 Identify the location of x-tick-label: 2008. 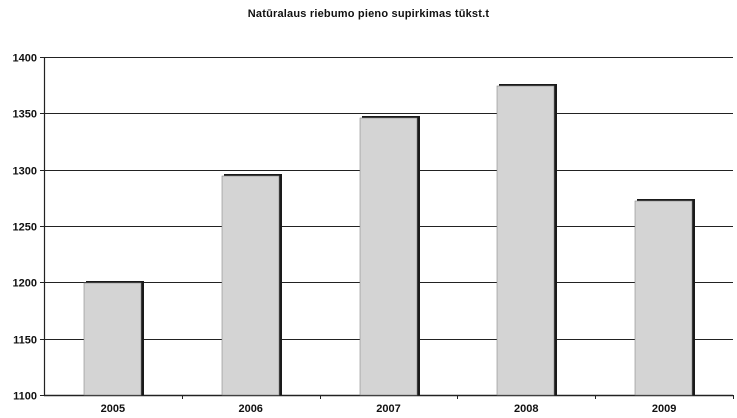
(526, 409).